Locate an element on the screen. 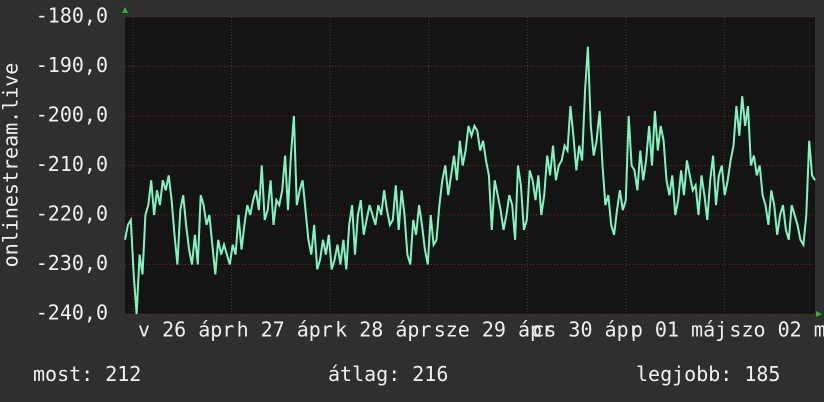  stat: most: 212 is located at coordinates (87, 374).